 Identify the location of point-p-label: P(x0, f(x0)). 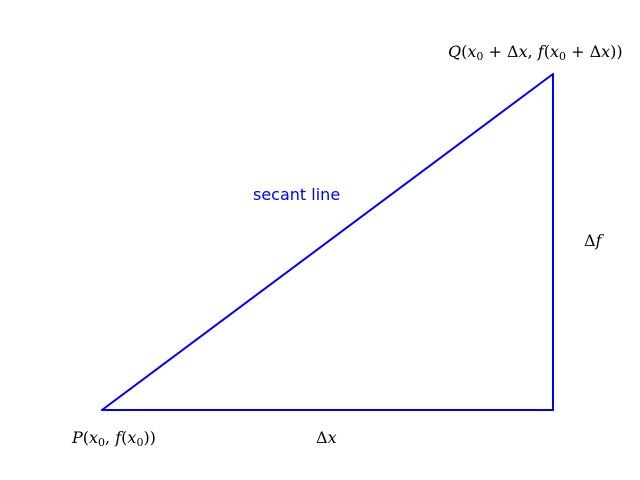
(114, 438).